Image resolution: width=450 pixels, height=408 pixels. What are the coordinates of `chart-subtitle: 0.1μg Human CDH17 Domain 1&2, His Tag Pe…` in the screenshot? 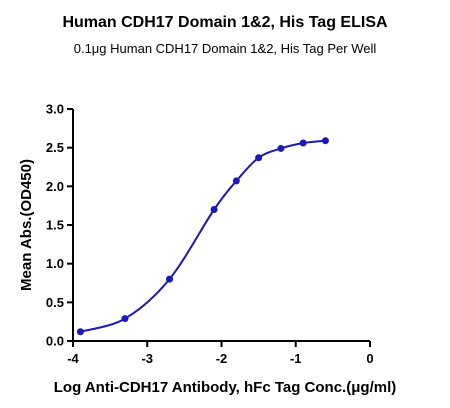 It's located at (225, 48).